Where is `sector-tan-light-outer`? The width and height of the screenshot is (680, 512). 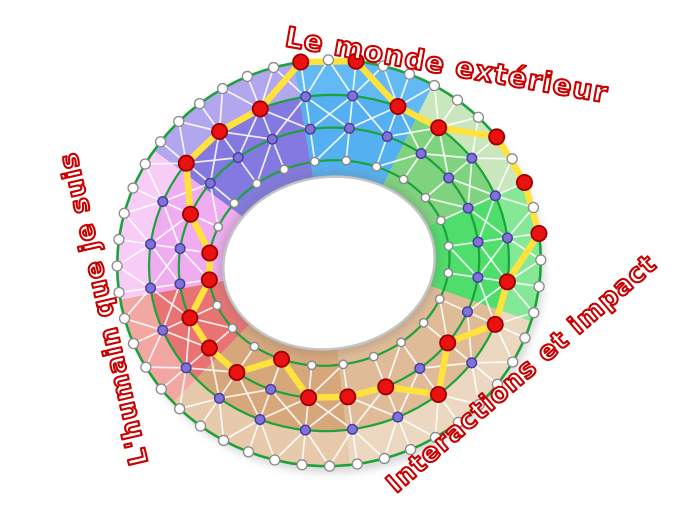
sector-tan-light-outer is located at coordinates (439, 387).